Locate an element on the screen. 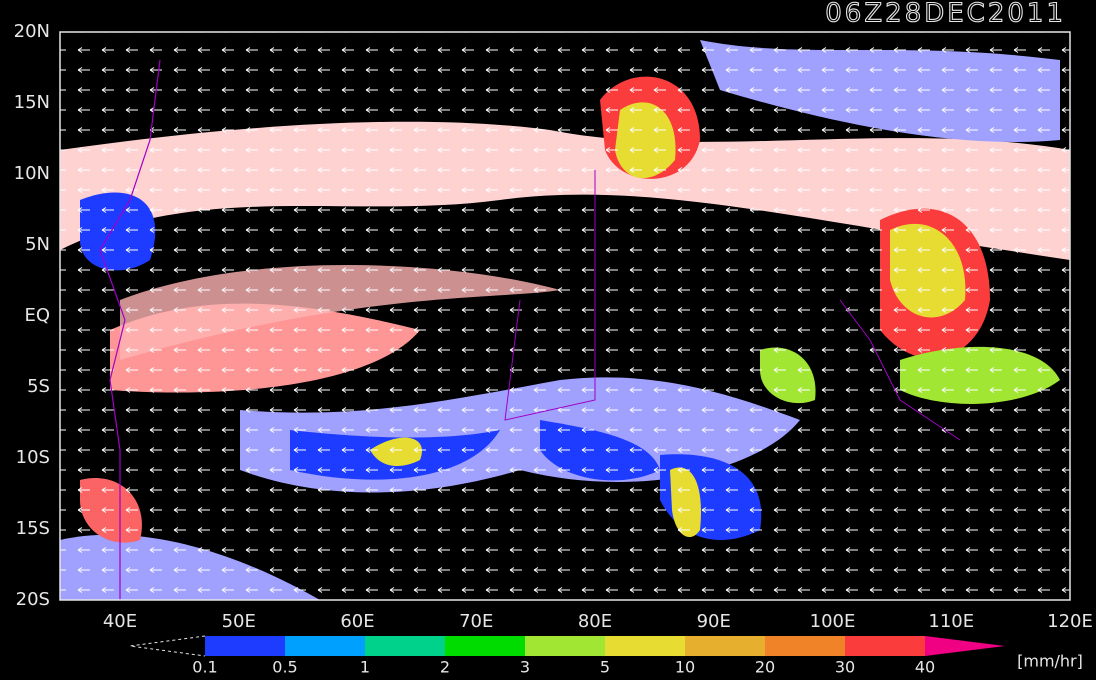 The image size is (1096, 680). colorbar-label: 40 is located at coordinates (925, 667).